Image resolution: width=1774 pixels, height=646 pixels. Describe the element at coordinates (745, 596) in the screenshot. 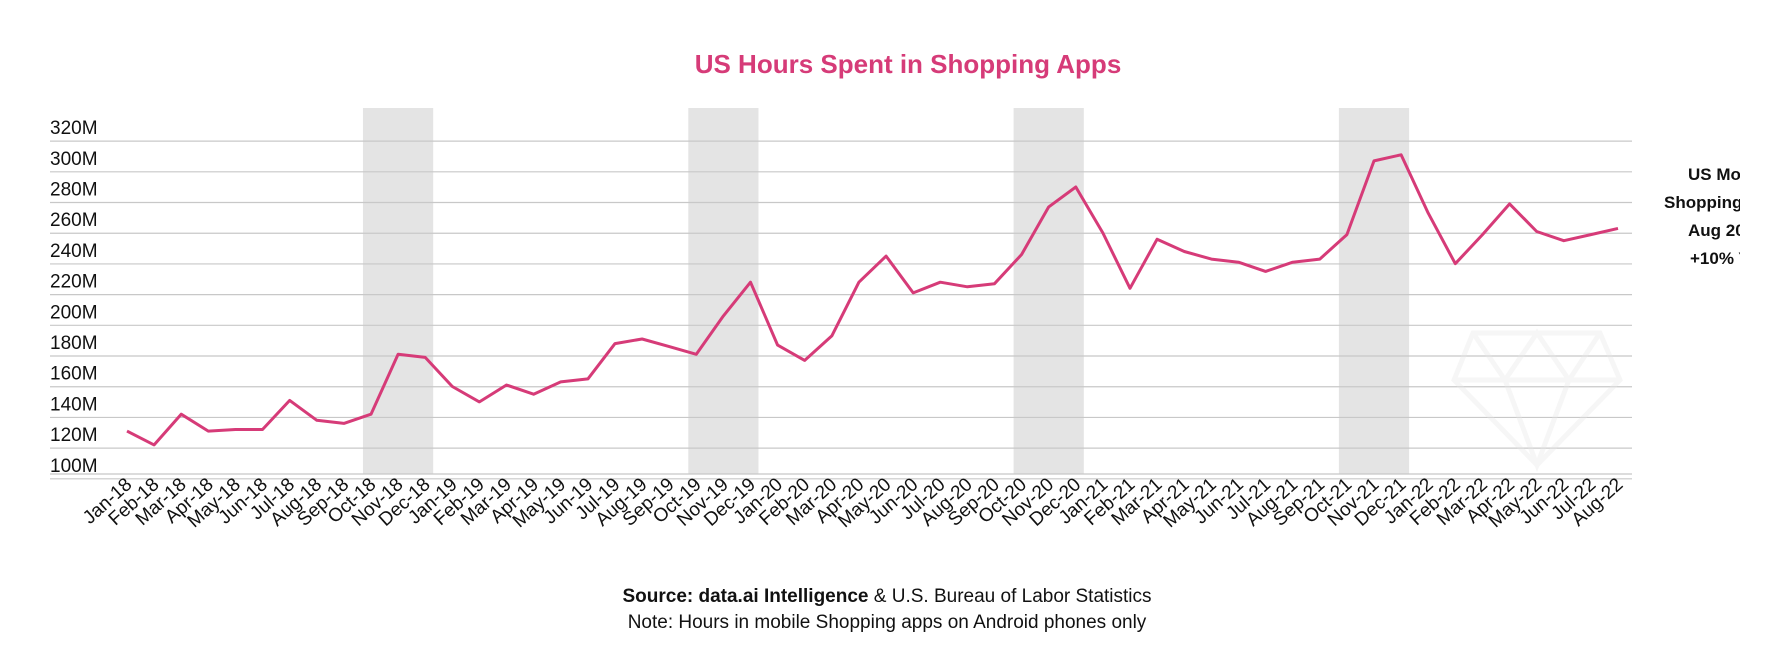

I see `source-label: Source: data.ai Intelligence` at that location.